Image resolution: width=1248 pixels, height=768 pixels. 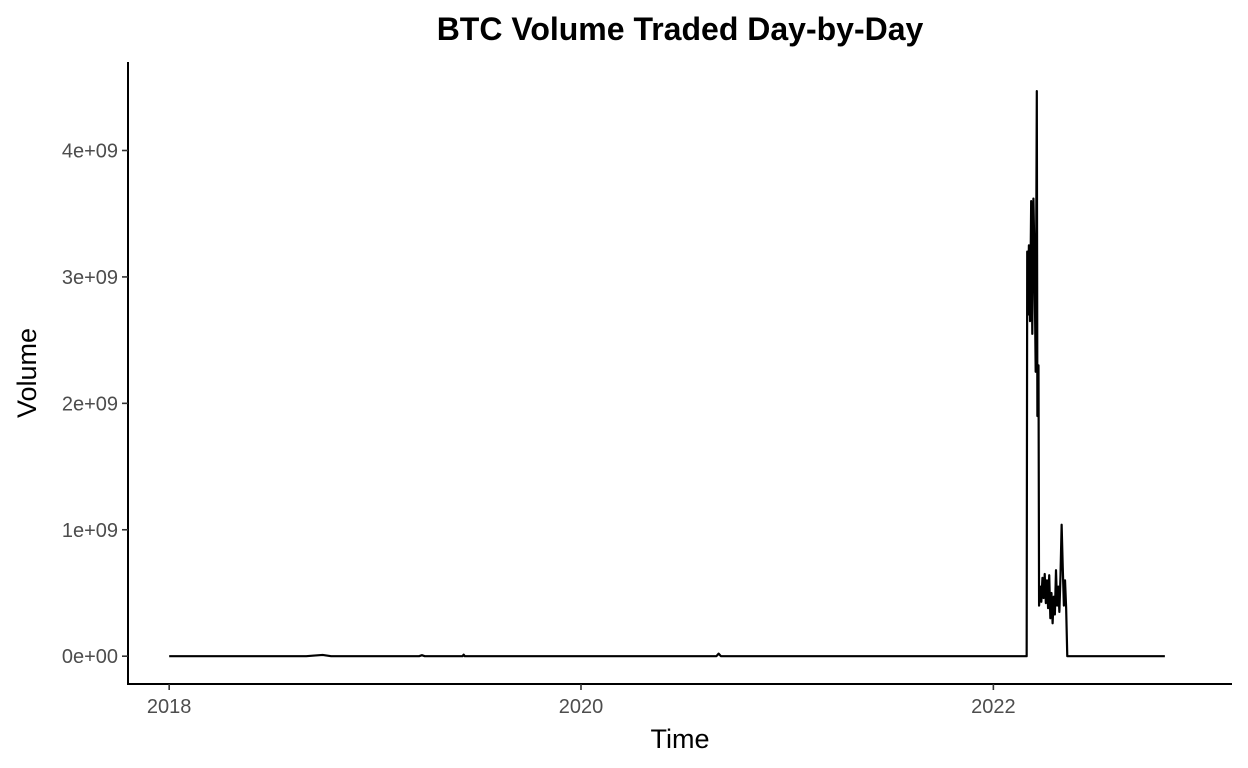 I want to click on y-axis-label: Volume, so click(x=27, y=373).